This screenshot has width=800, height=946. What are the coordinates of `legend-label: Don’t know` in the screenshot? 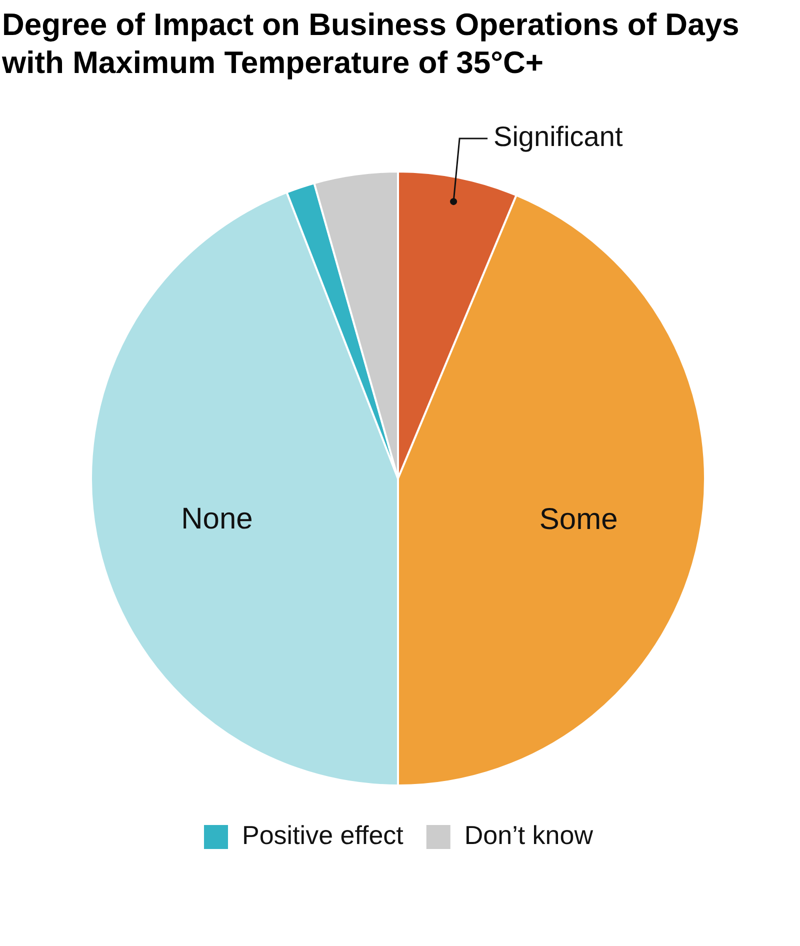 It's located at (529, 835).